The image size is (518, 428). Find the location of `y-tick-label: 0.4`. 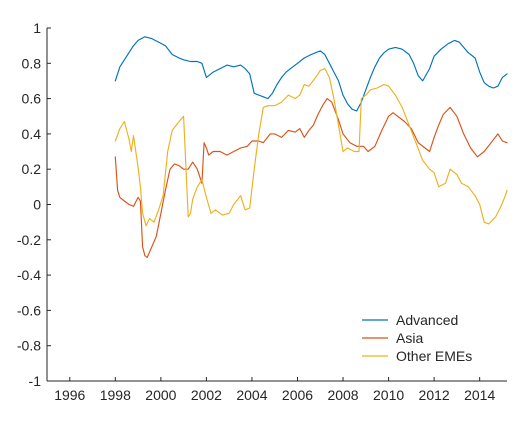

y-tick-label: 0.4 is located at coordinates (32, 134).